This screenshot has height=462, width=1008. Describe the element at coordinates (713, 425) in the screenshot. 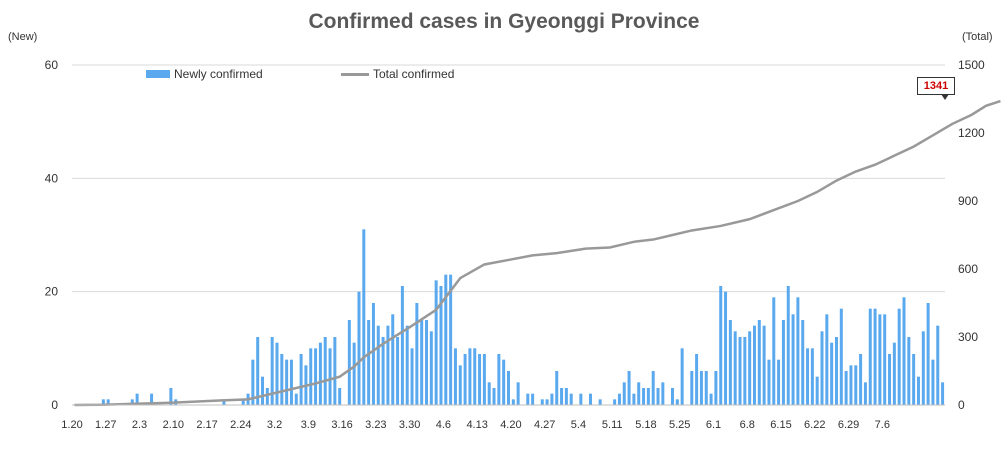

I see `x-tick-label: 6.1` at that location.